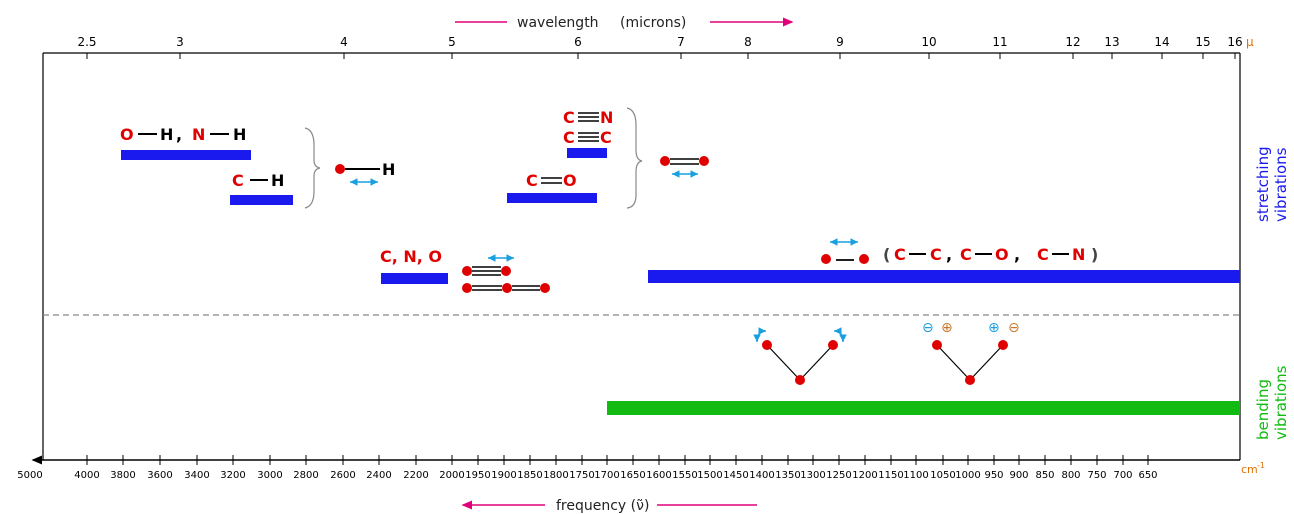  I want to click on wavelength-tick-label: 14, so click(1161, 42).